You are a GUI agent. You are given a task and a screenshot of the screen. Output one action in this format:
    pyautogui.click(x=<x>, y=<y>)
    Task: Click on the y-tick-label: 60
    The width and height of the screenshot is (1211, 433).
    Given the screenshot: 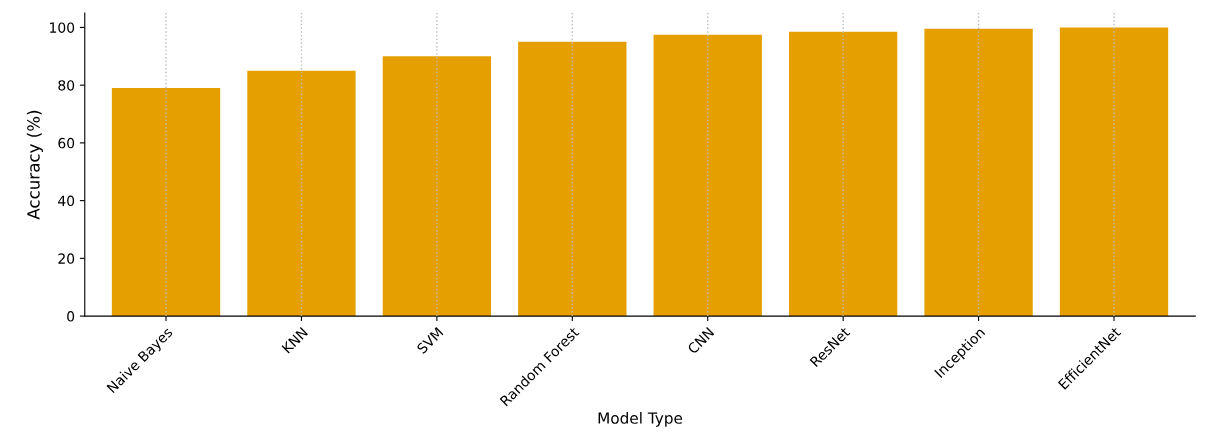 What is the action you would take?
    pyautogui.click(x=66, y=143)
    